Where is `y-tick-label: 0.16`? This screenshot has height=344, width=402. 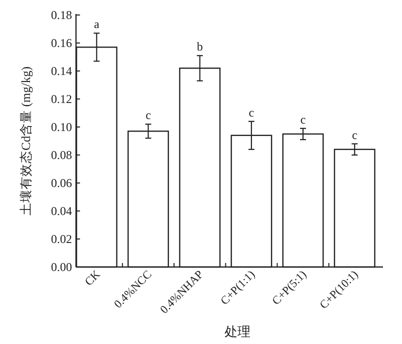
y-tick-label: 0.16 is located at coordinates (61, 43).